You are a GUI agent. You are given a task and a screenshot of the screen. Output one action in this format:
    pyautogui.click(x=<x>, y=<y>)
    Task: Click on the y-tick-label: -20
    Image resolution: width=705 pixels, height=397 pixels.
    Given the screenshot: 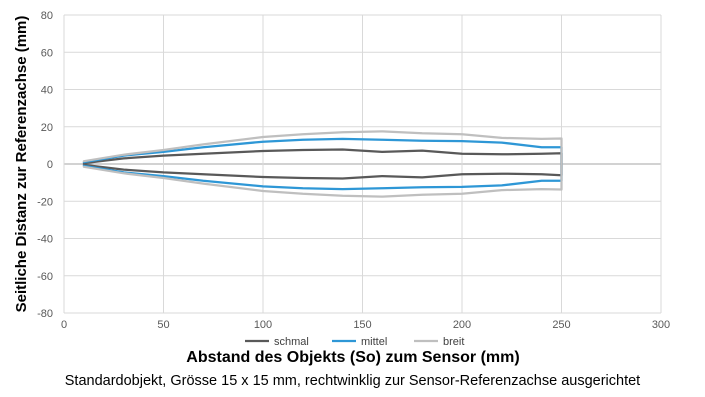 What is the action you would take?
    pyautogui.click(x=45, y=202)
    